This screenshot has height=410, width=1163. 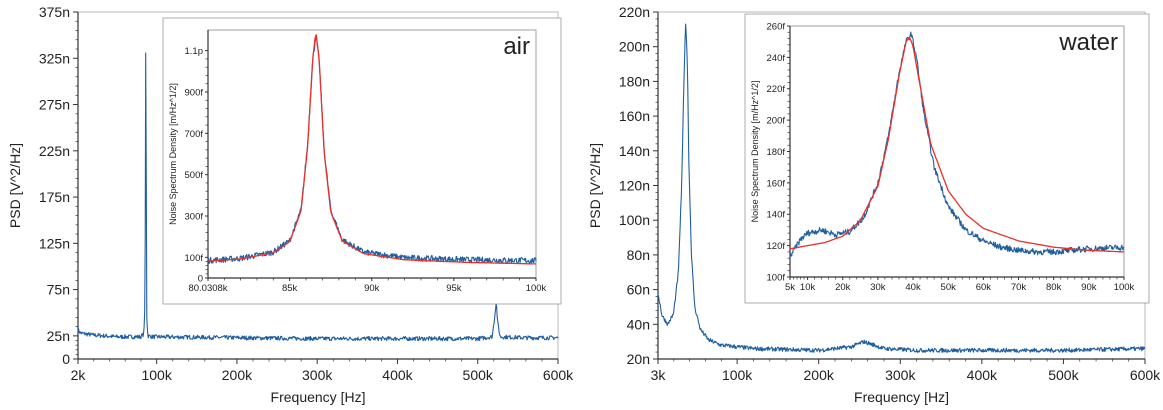 What do you see at coordinates (808, 287) in the screenshot?
I see `x-tick-label: 10k` at bounding box center [808, 287].